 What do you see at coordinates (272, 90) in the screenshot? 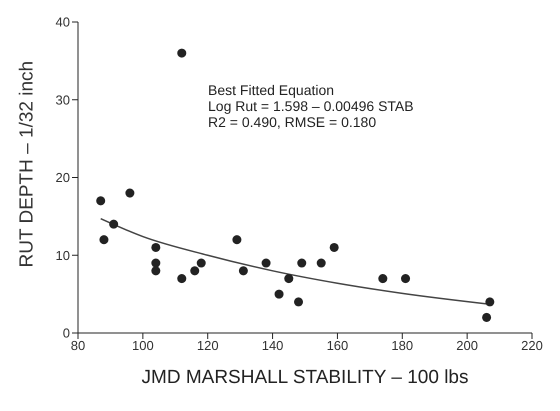
I see `annotation: Best Fitted Equation` at bounding box center [272, 90].